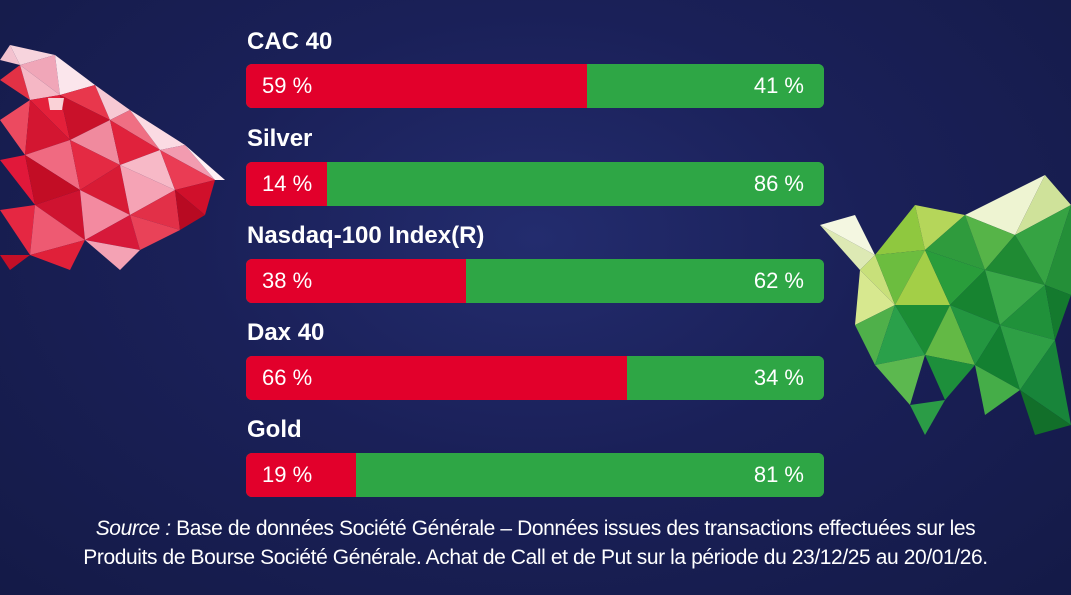  I want to click on bar-dax40: 66 % 34 %, so click(535, 378).